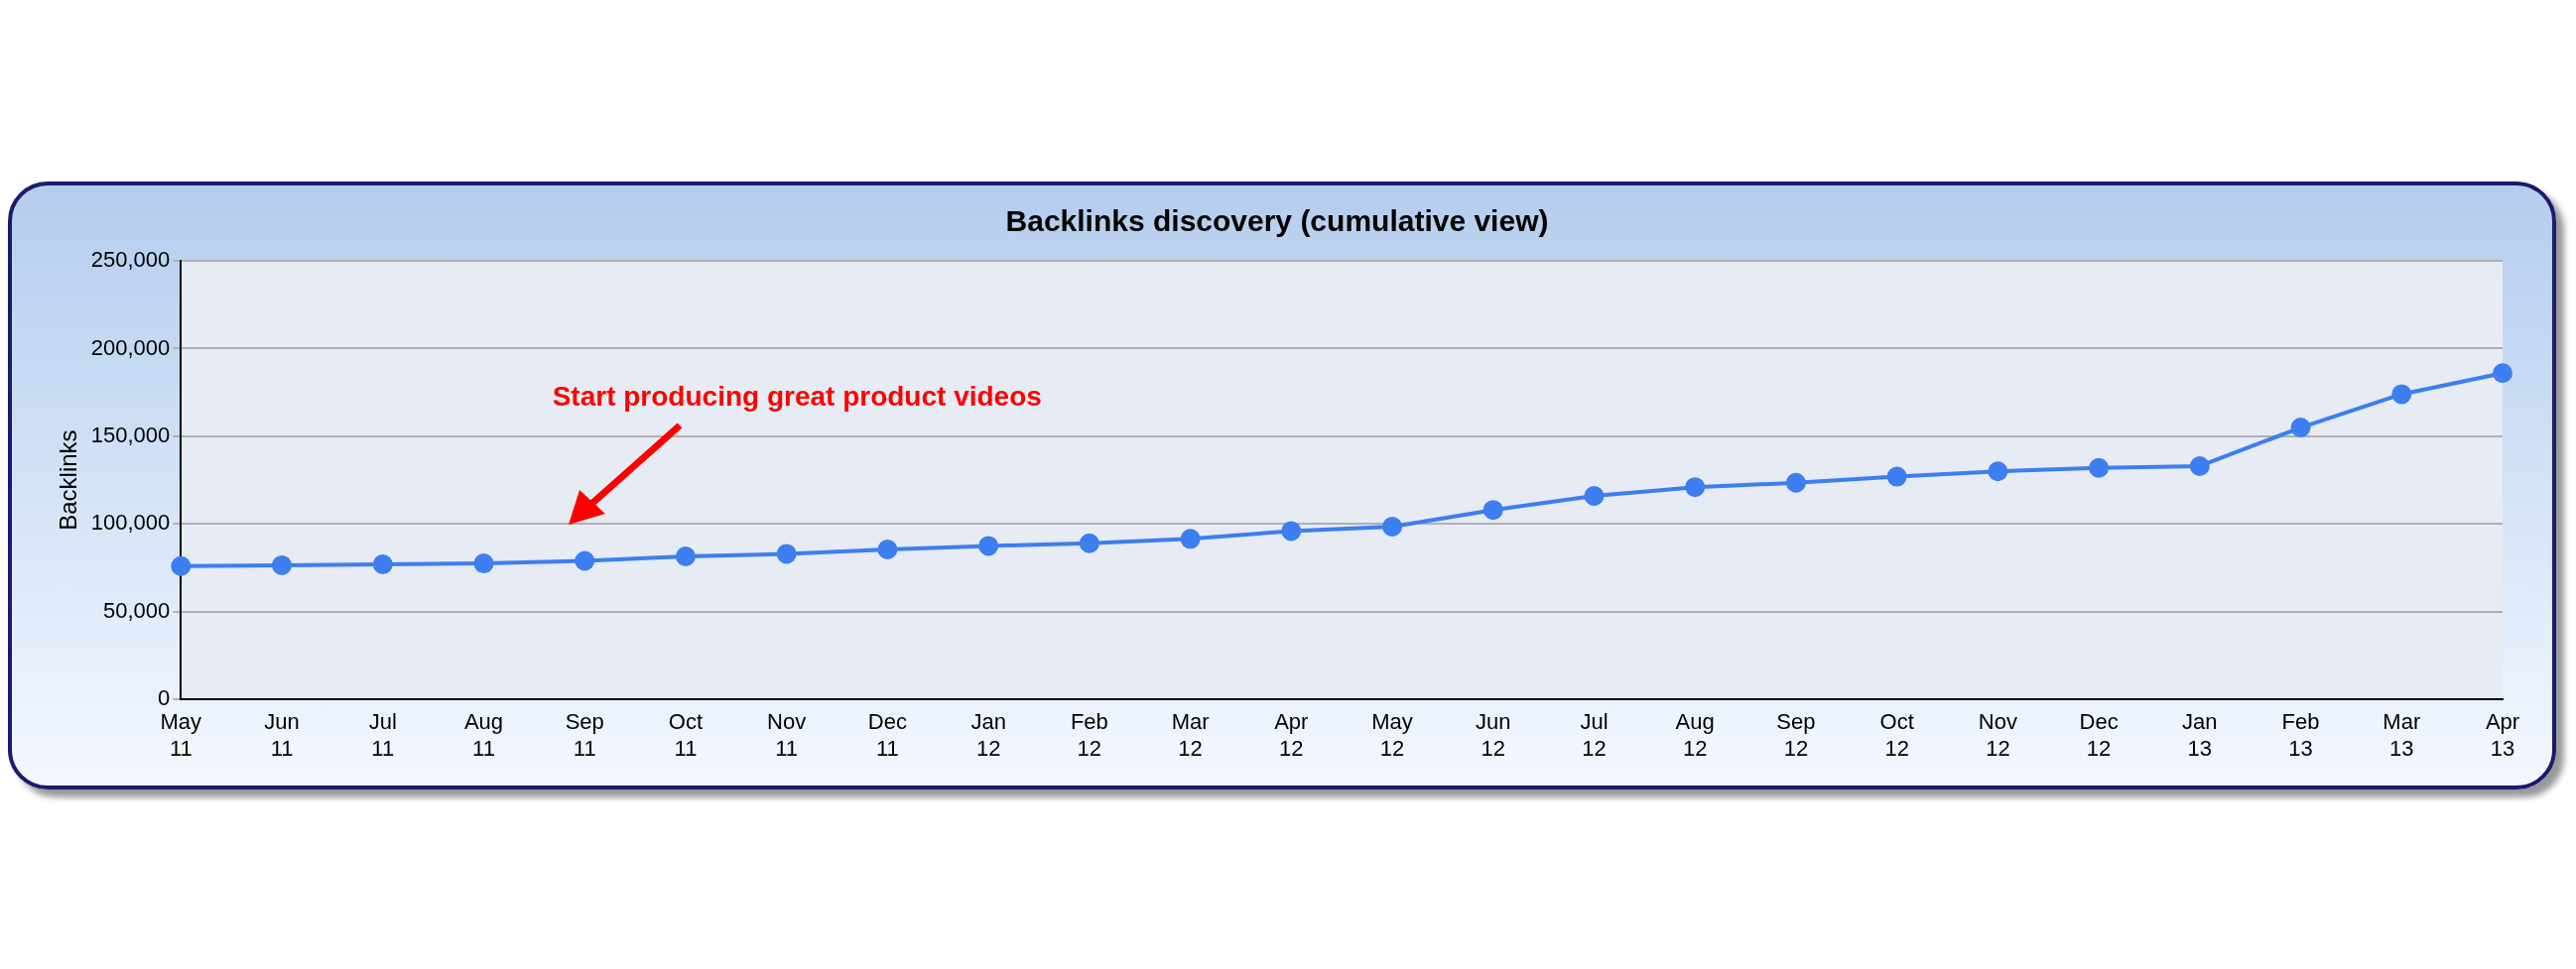  Describe the element at coordinates (1089, 735) in the screenshot. I see `x-tick-label: Feb 12` at that location.